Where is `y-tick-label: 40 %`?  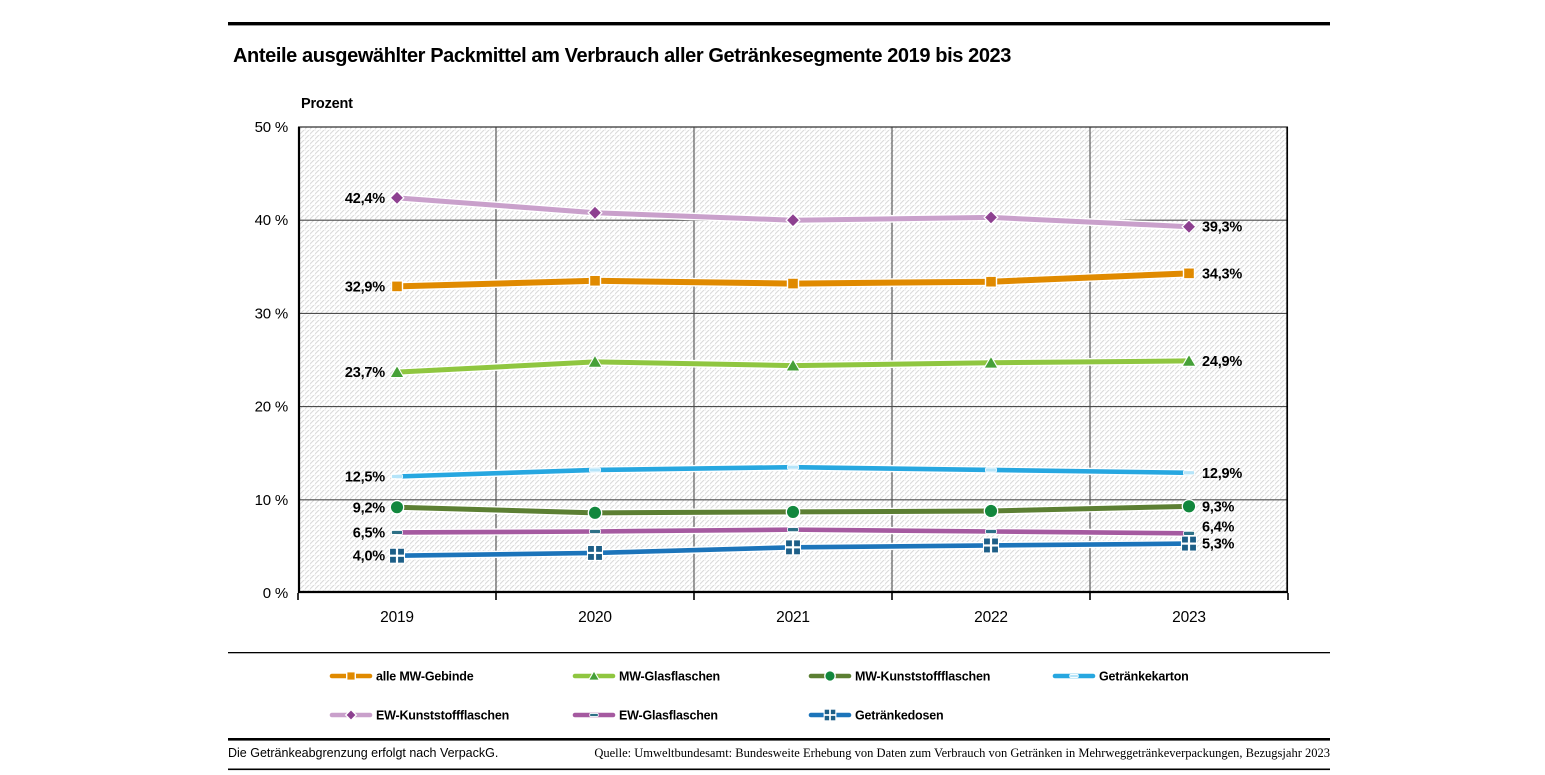
y-tick-label: 40 % is located at coordinates (271, 220).